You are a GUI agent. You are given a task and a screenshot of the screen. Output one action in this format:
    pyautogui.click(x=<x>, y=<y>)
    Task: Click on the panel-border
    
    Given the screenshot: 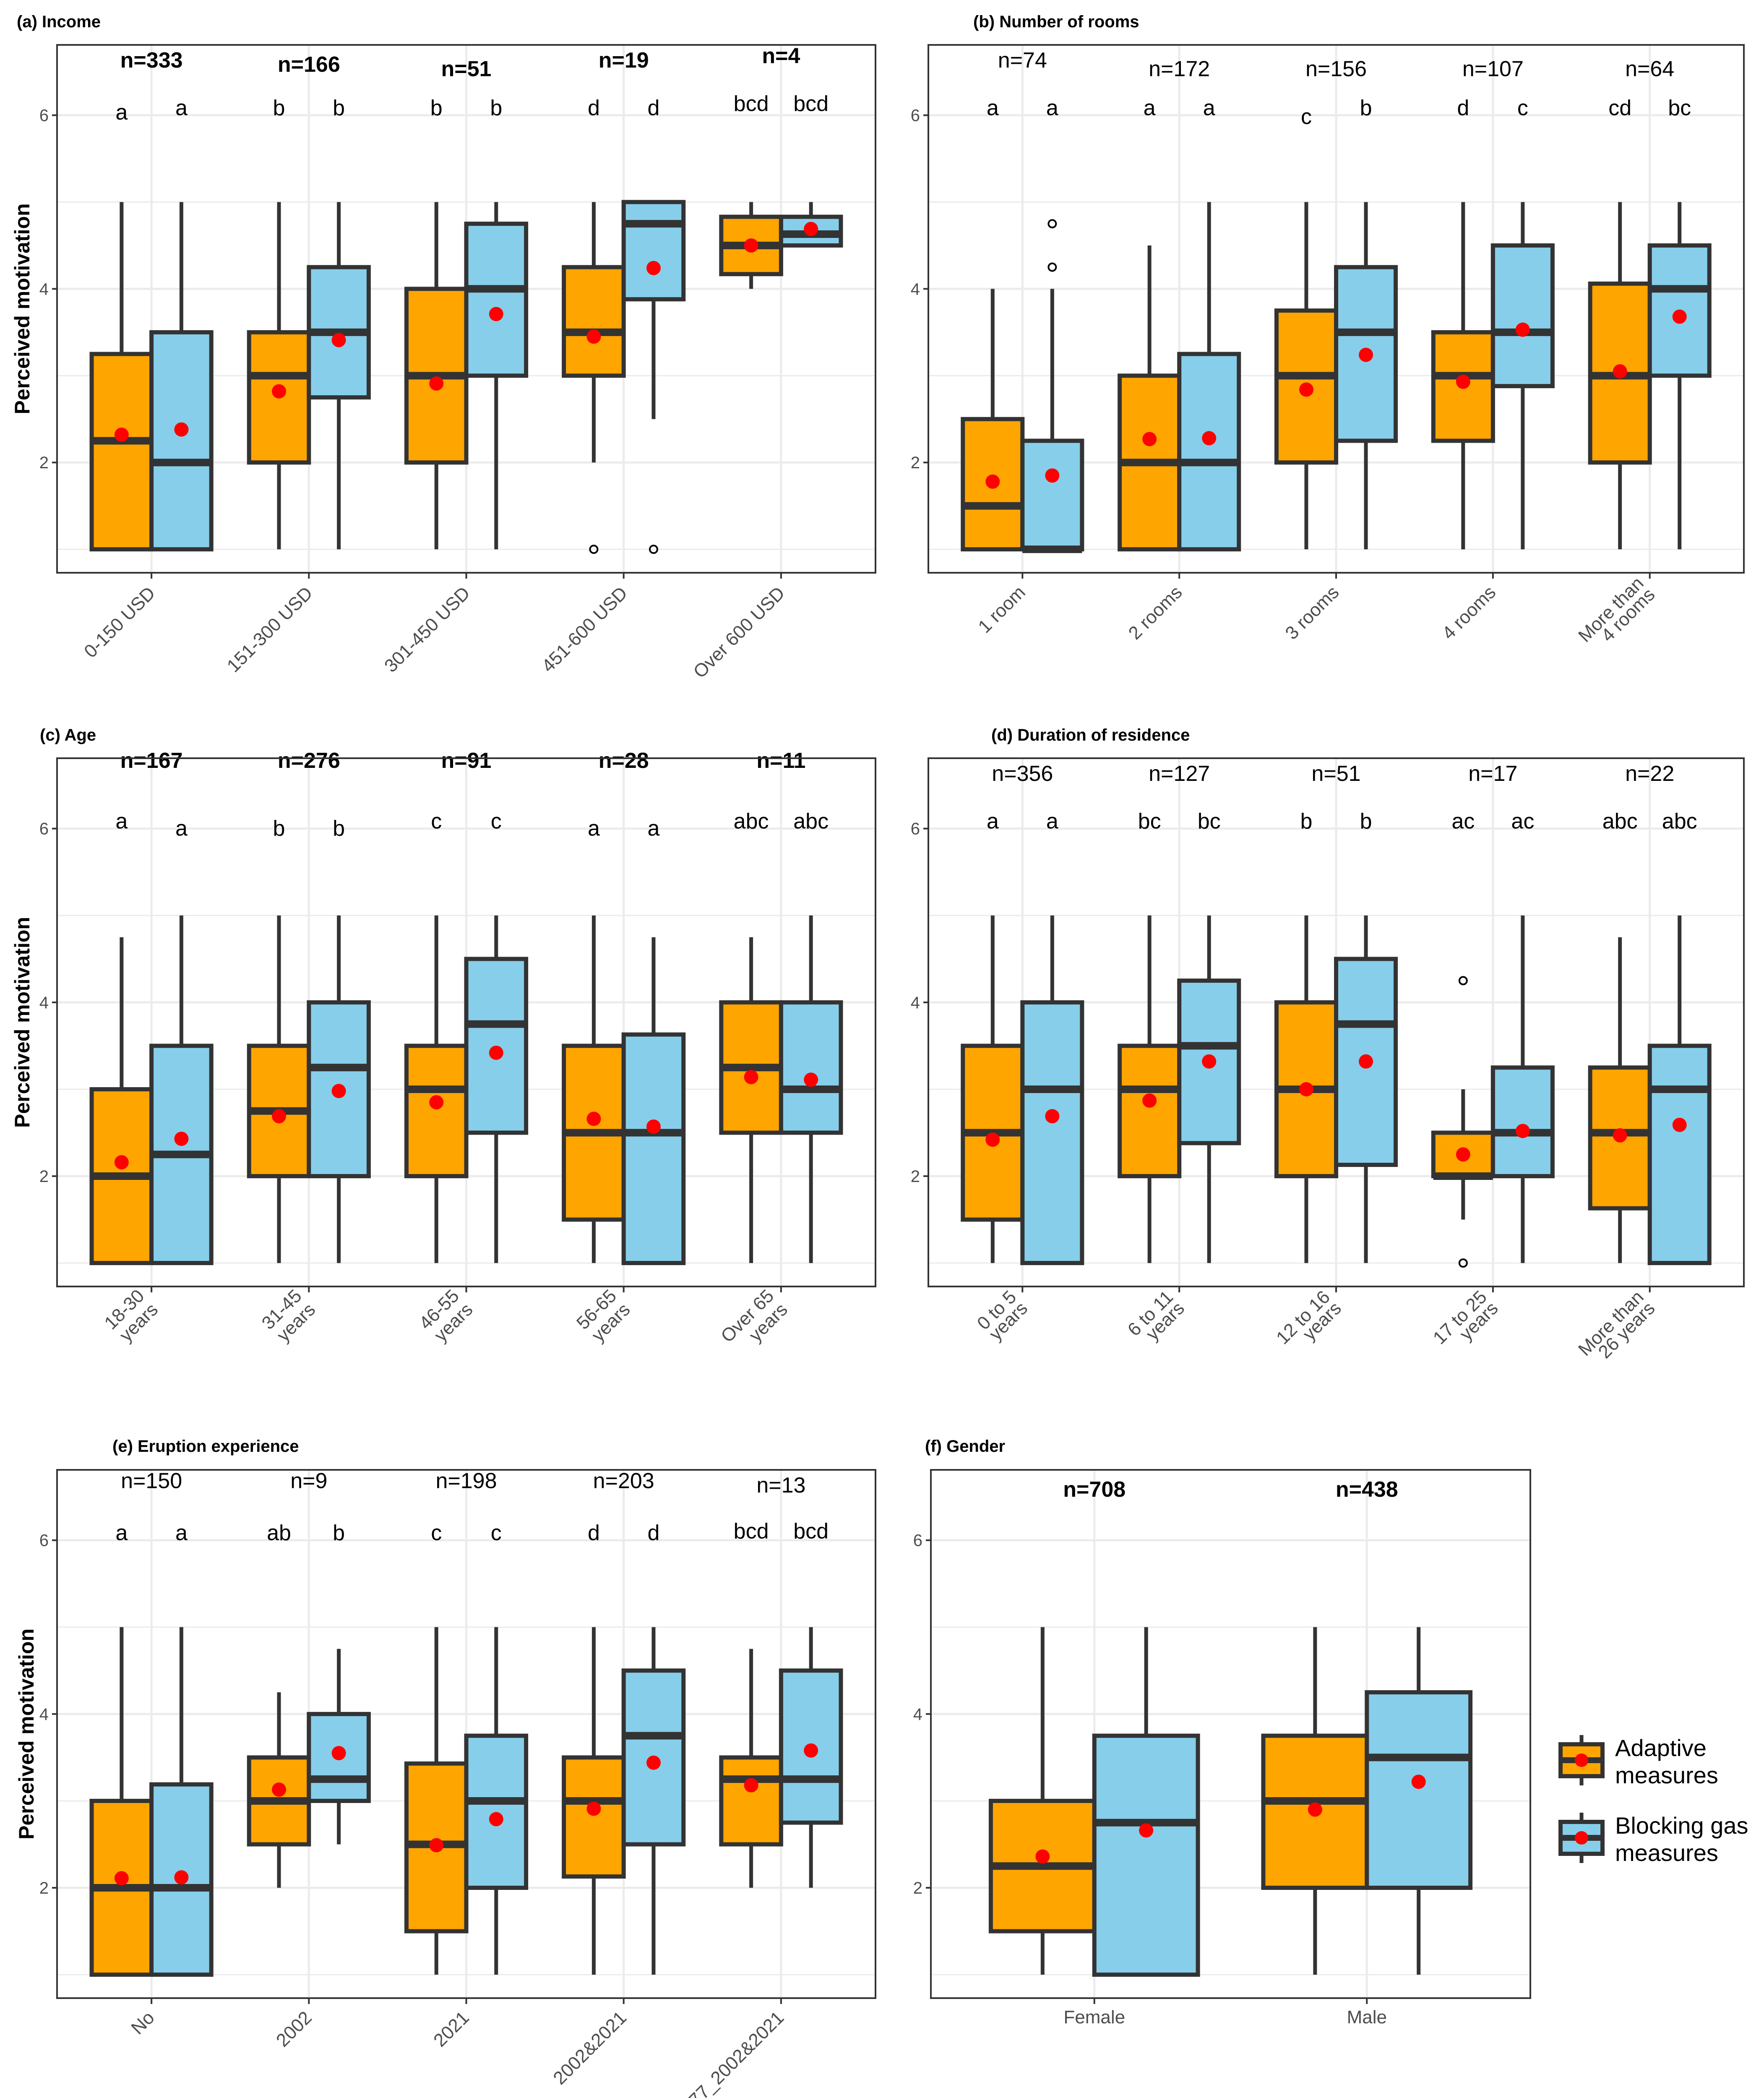 What is the action you would take?
    pyautogui.click(x=1230, y=1734)
    